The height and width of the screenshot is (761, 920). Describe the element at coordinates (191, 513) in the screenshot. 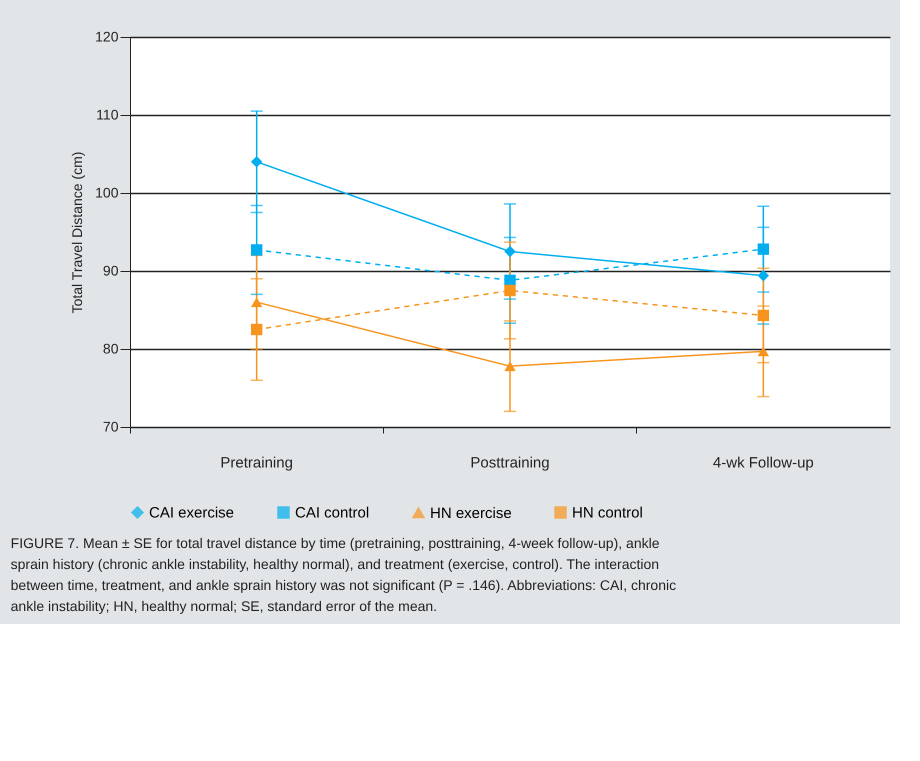

I see `legend-label: CAI exercise` at that location.